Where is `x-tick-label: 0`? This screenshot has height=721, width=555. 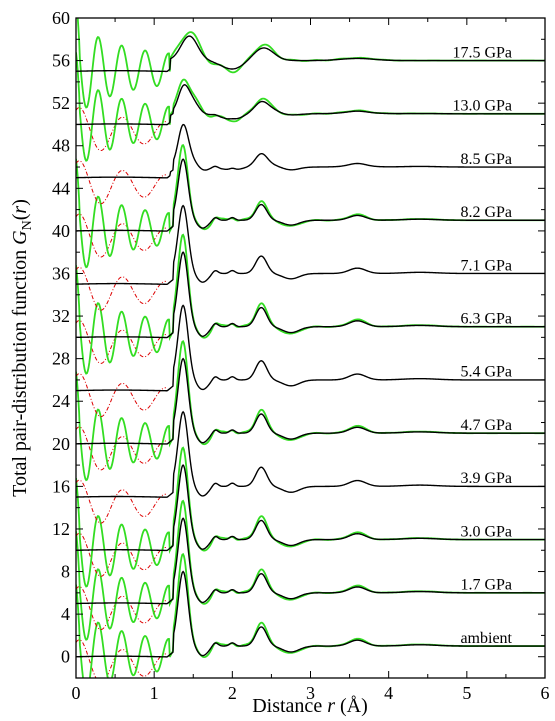 x-tick-label: 0 is located at coordinates (76, 693).